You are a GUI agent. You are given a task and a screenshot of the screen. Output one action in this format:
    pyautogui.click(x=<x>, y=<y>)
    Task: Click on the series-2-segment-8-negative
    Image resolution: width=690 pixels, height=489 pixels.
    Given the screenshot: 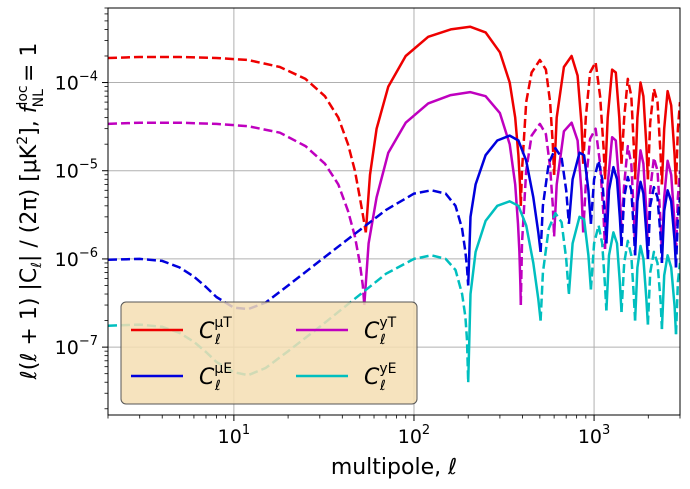 What is the action you would take?
    pyautogui.click(x=655, y=224)
    